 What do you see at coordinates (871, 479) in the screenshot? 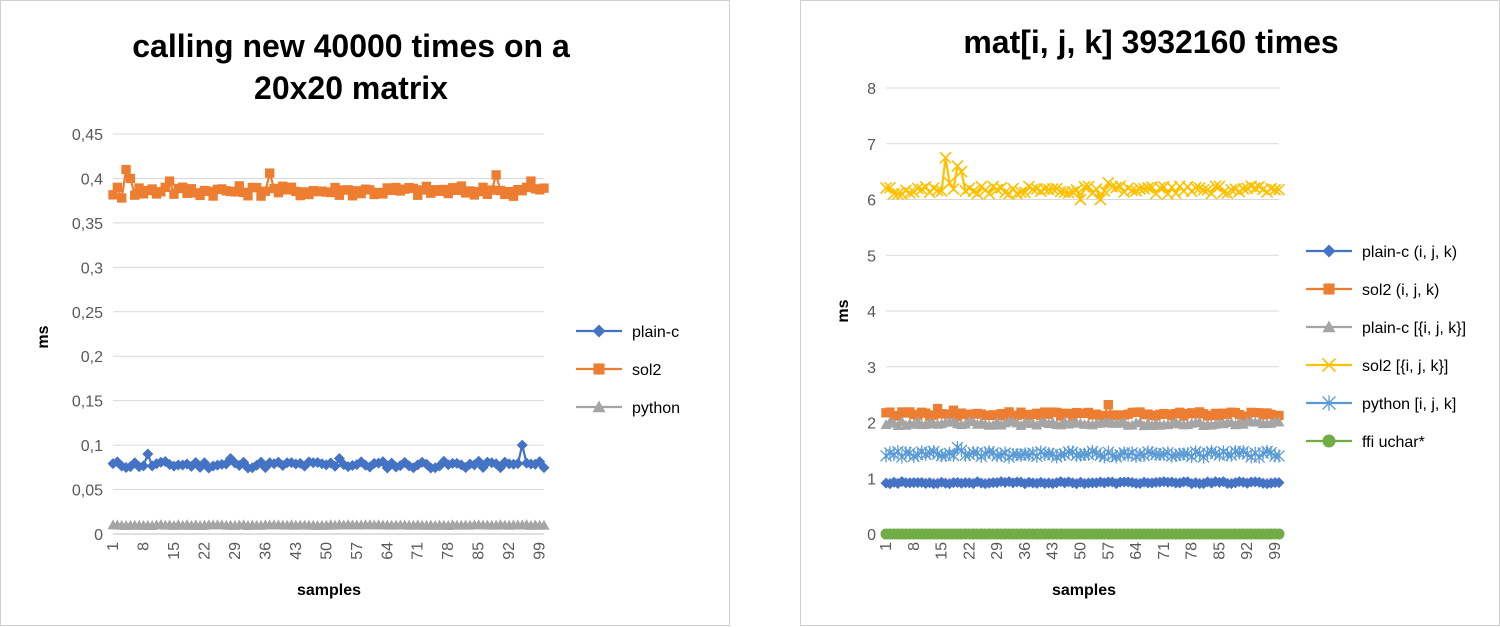
I see `y-tick-label: 1` at bounding box center [871, 479].